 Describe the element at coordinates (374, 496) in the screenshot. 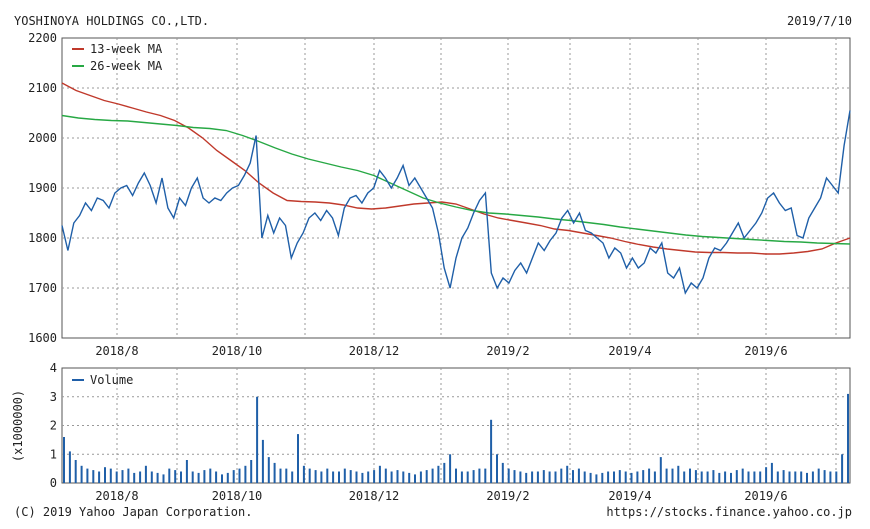

I see `x-tick-label: 2018/12` at that location.